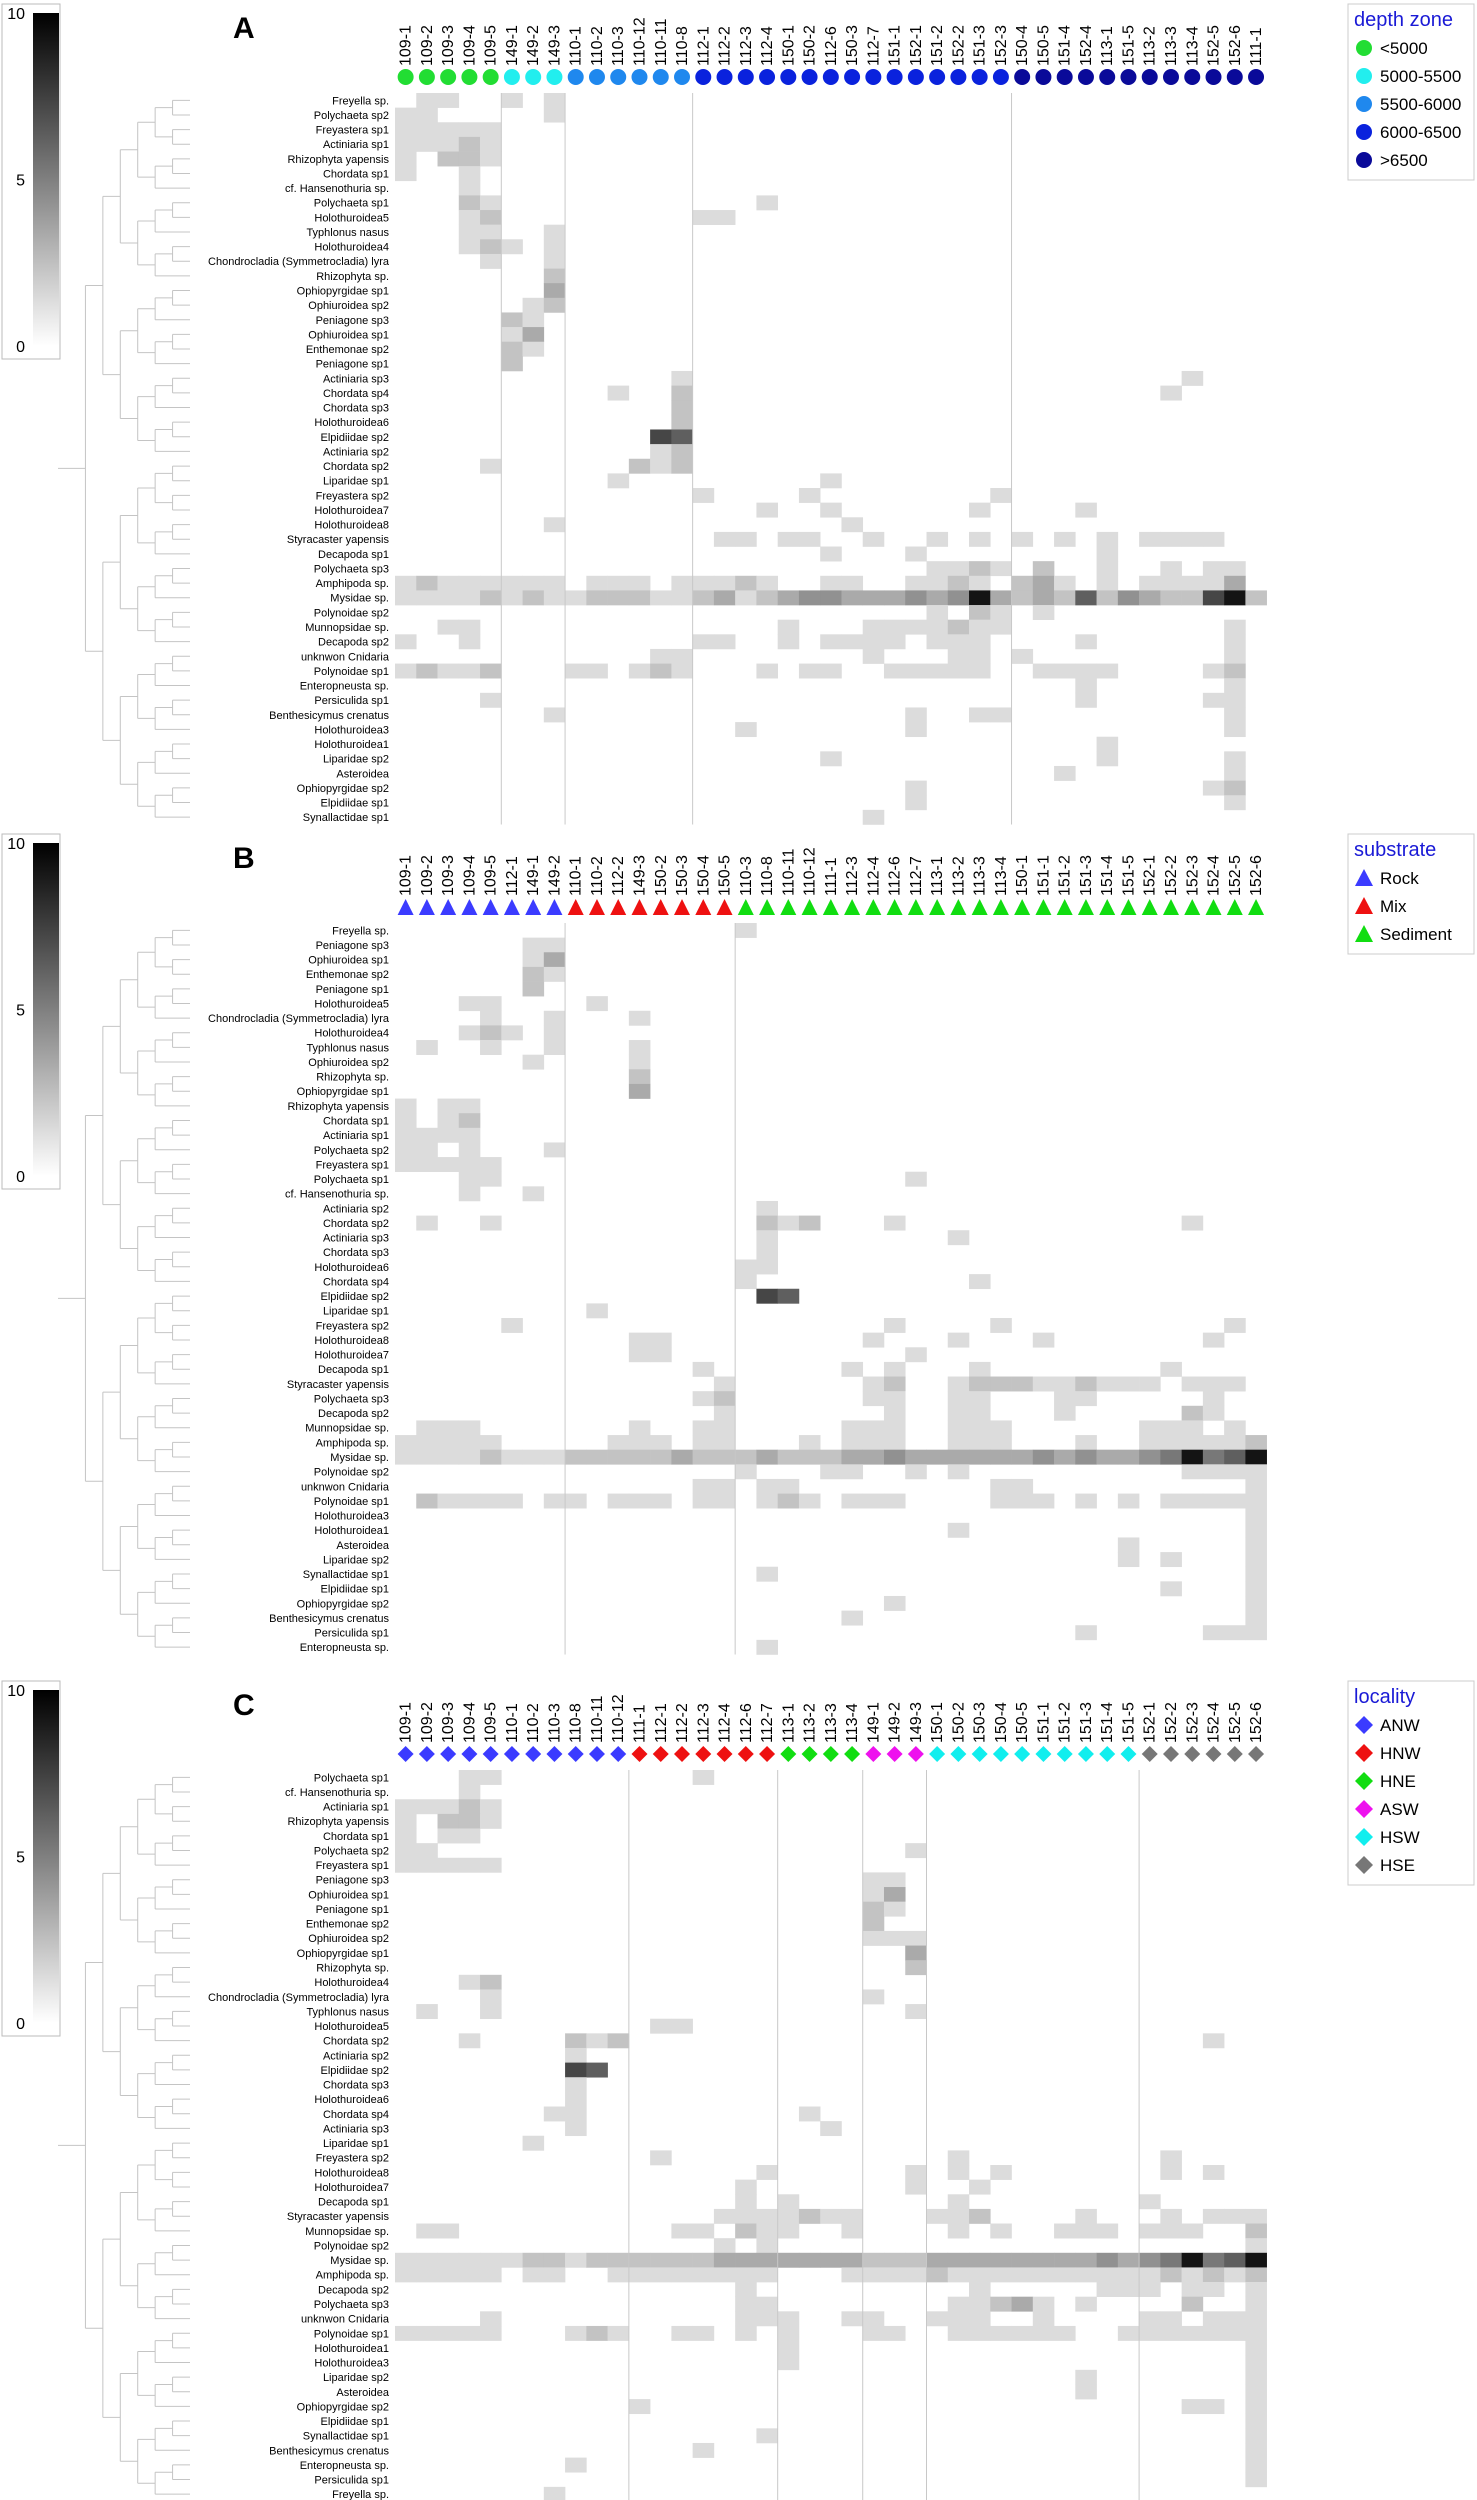 This screenshot has width=1477, height=2500. I want to click on taxon-label: Ophiuroidea sp1, so click(348, 1895).